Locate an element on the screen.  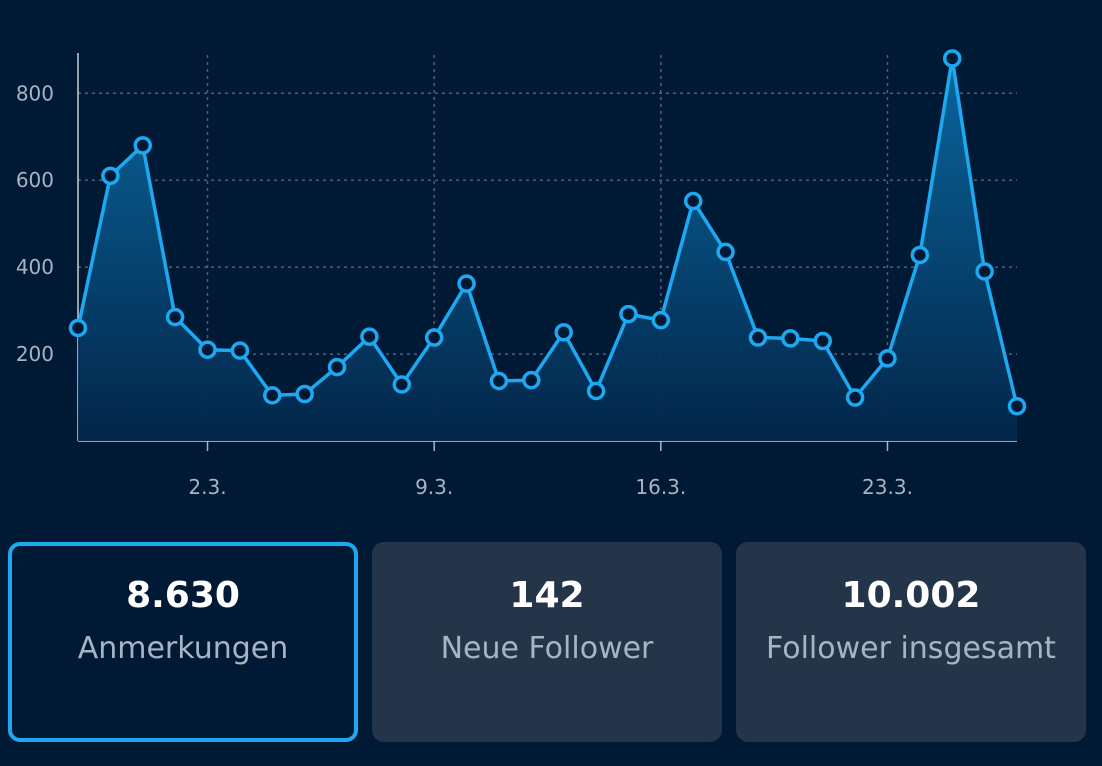
stat-label: Neue Follower is located at coordinates (547, 648).